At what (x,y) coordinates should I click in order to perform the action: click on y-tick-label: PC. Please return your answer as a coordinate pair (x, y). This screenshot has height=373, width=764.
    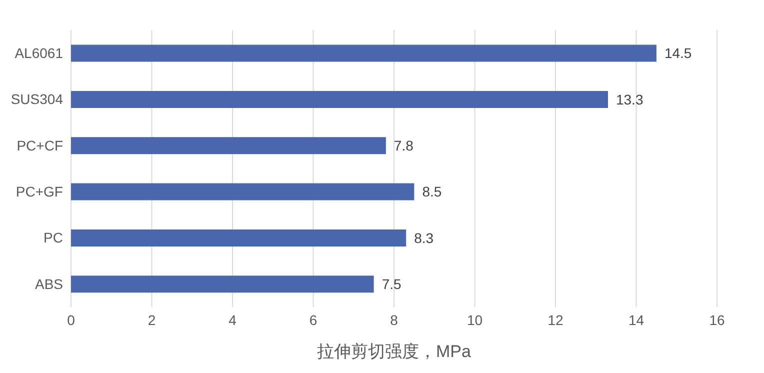
    Looking at the image, I should click on (53, 238).